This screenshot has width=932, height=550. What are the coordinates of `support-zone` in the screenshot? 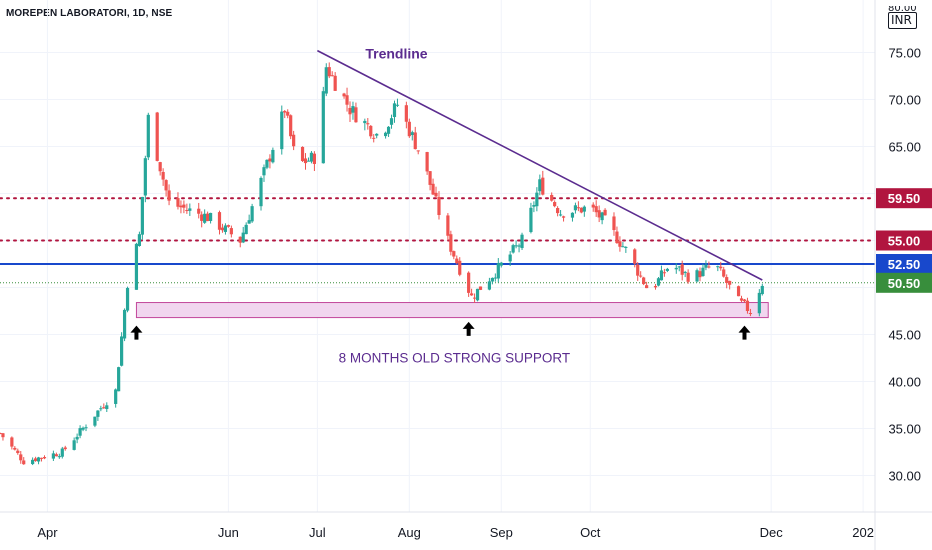 It's located at (452, 310).